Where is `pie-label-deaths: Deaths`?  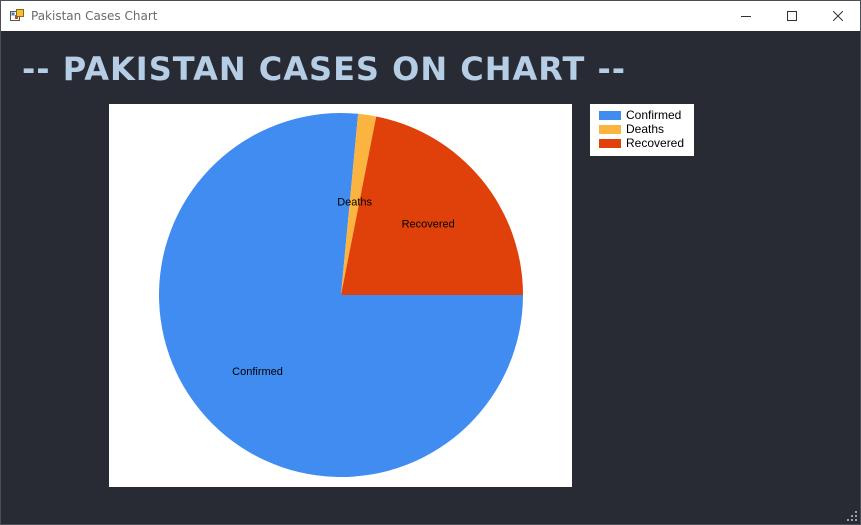 pie-label-deaths: Deaths is located at coordinates (354, 202).